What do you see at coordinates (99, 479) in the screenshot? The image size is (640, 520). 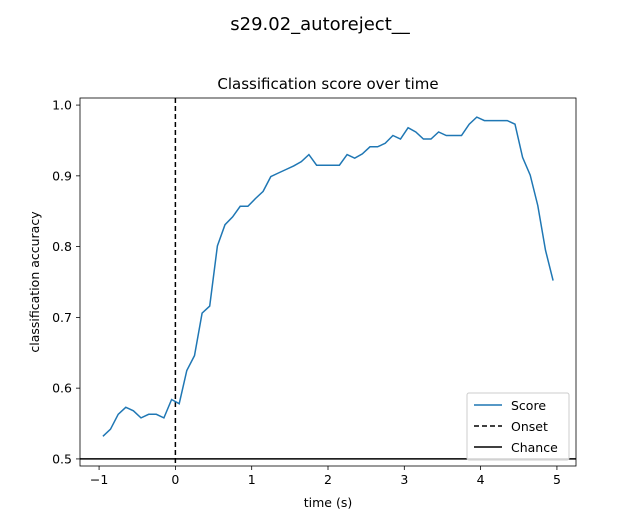 I see `x-tick-label: −1` at bounding box center [99, 479].